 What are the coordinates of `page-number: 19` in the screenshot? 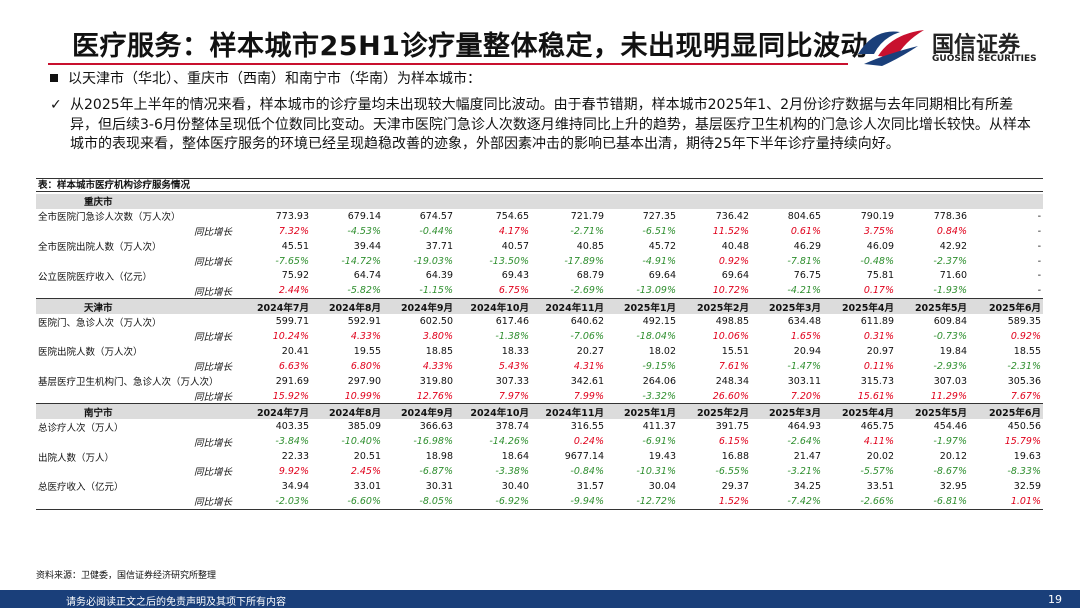 It's located at (1055, 599).